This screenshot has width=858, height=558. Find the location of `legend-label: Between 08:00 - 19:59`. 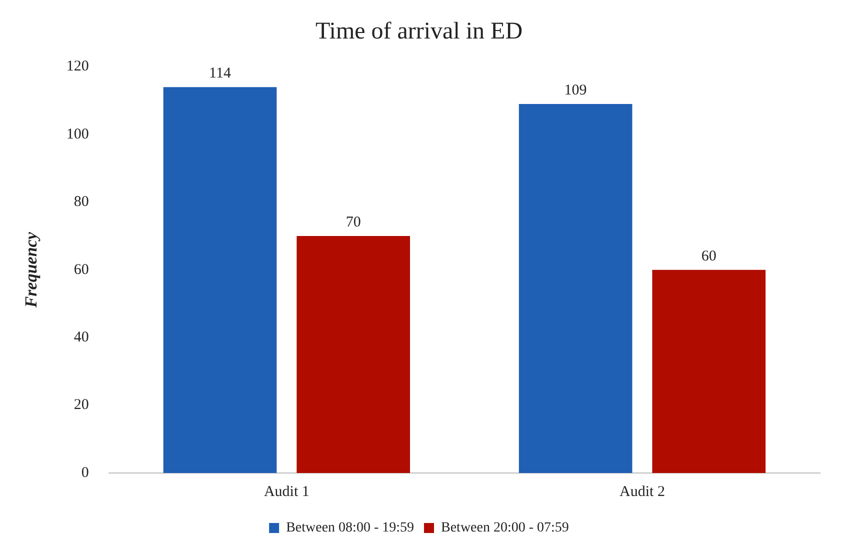

legend-label: Between 08:00 - 19:59 is located at coordinates (350, 528).